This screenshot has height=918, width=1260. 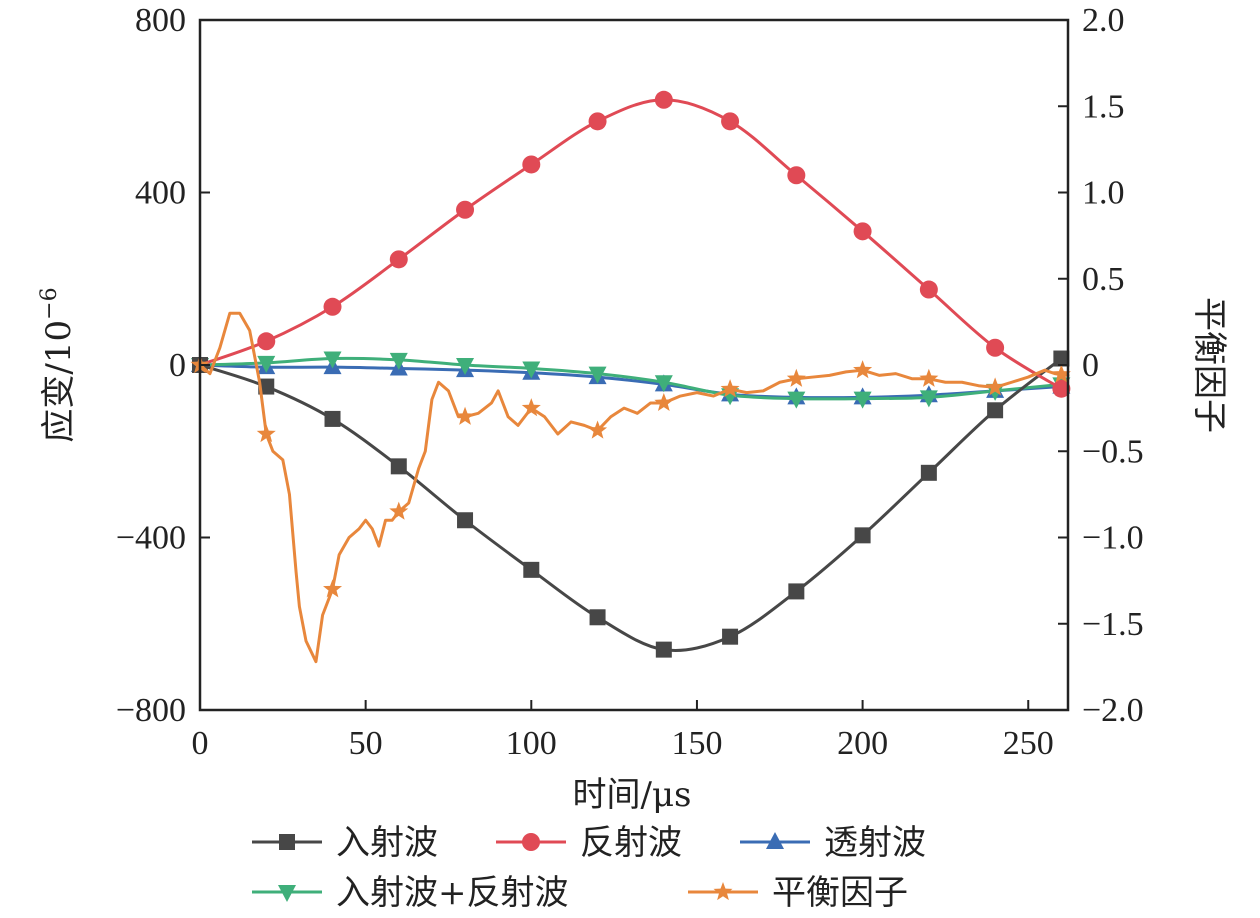 What do you see at coordinates (59, 381) in the screenshot?
I see `left-axis-title: 应变/10` at bounding box center [59, 381].